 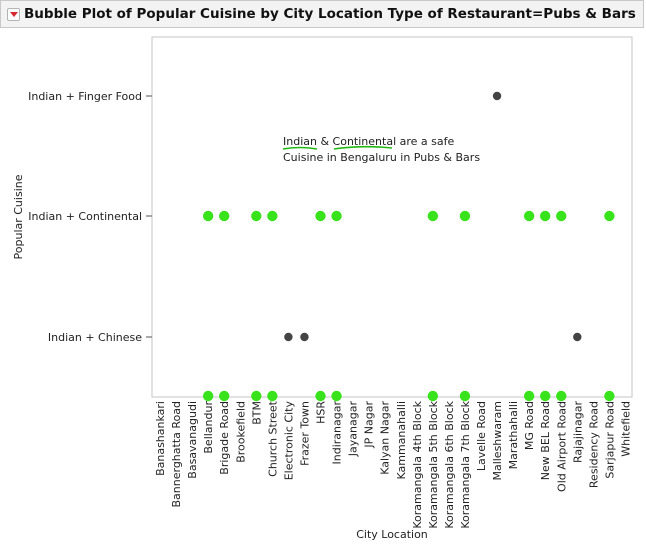 I want to click on x-tick-label: Malleshwaram, so click(x=497, y=441).